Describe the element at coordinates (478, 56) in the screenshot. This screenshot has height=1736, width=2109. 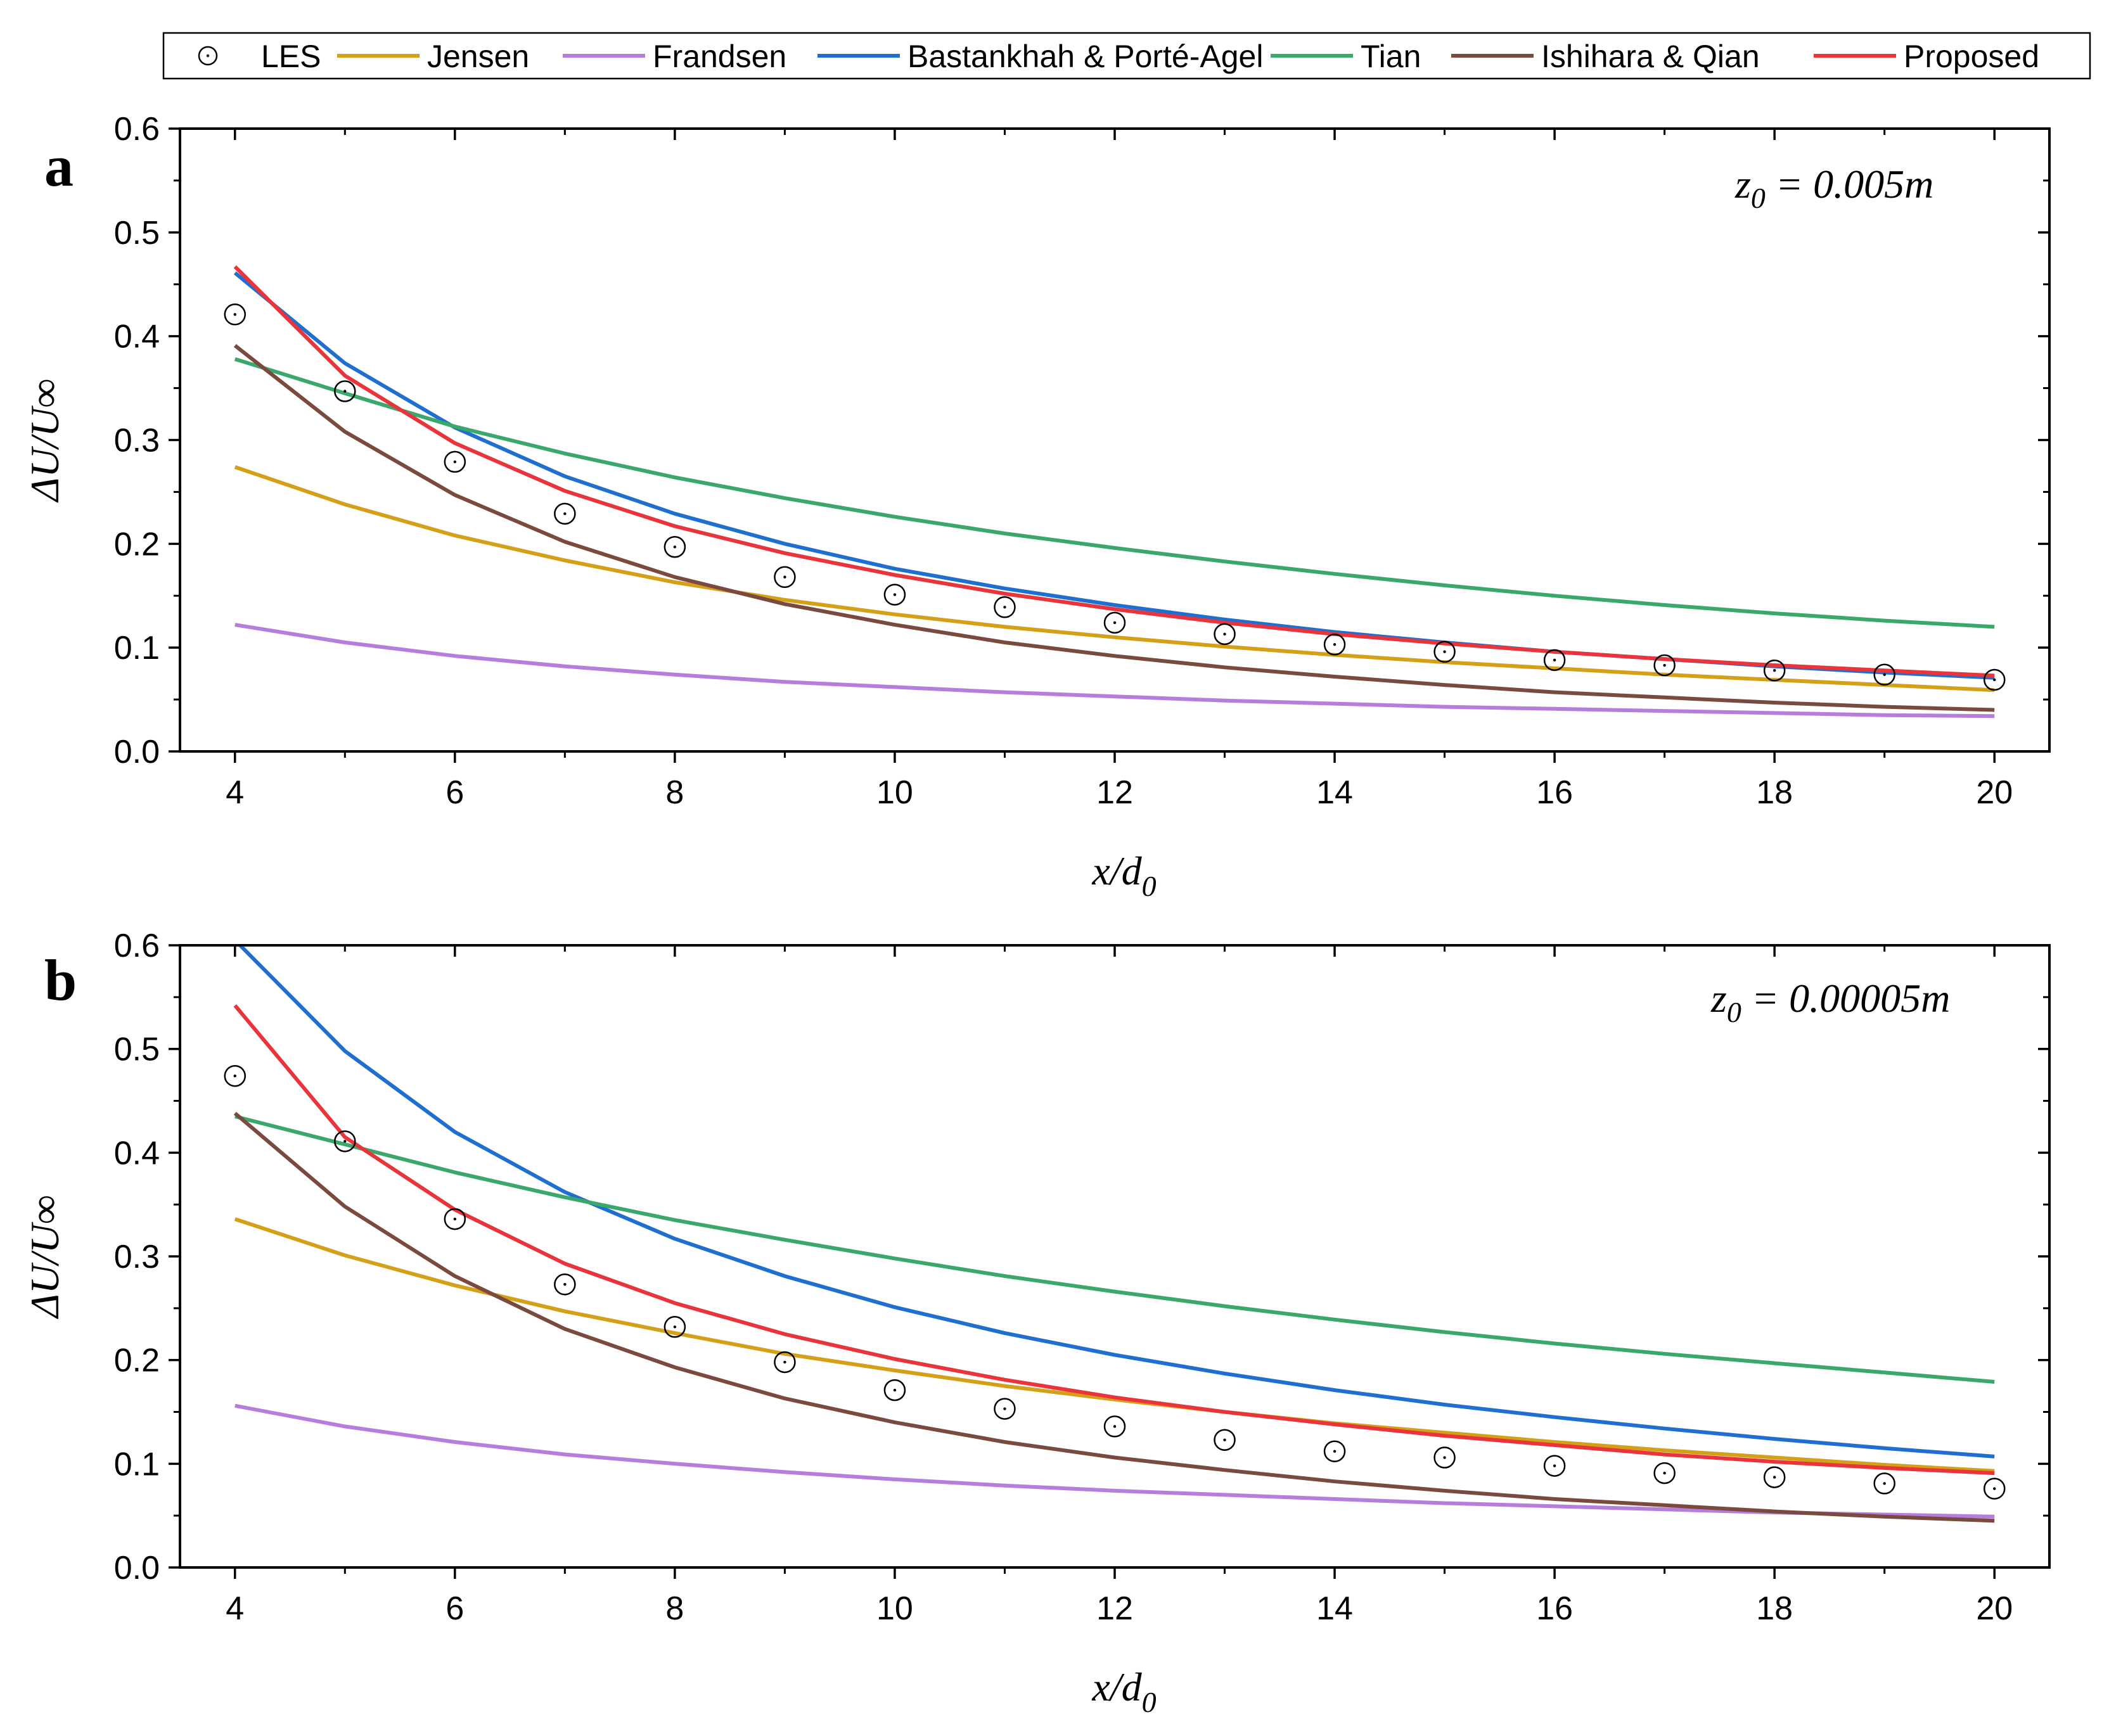
I see `legend-jensen-label: Jensen` at that location.